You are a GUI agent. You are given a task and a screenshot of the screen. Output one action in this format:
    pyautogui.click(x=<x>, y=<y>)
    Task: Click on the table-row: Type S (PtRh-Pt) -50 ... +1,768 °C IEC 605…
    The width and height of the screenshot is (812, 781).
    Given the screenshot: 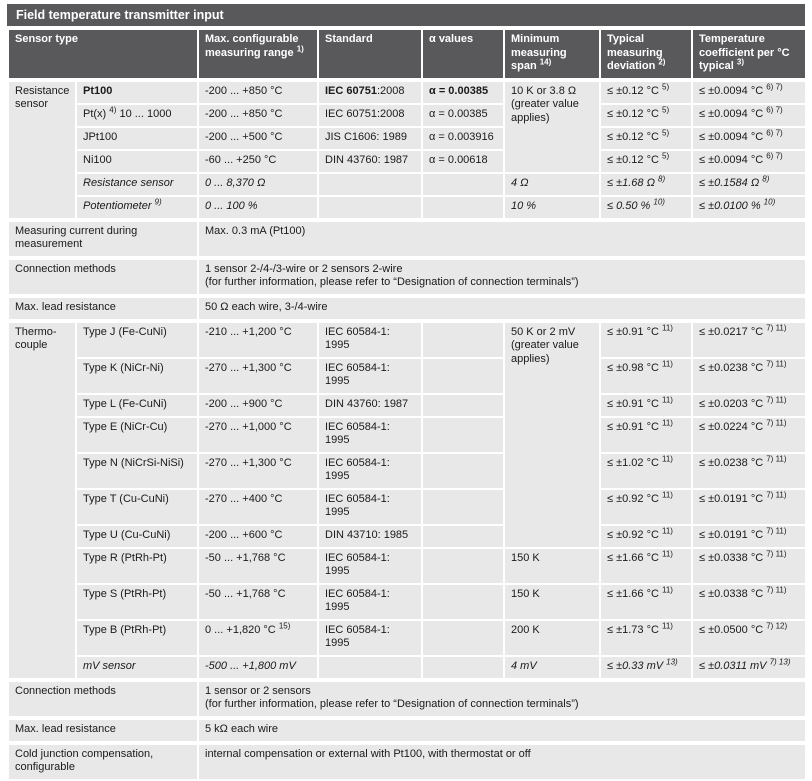 What is the action you would take?
    pyautogui.click(x=407, y=601)
    